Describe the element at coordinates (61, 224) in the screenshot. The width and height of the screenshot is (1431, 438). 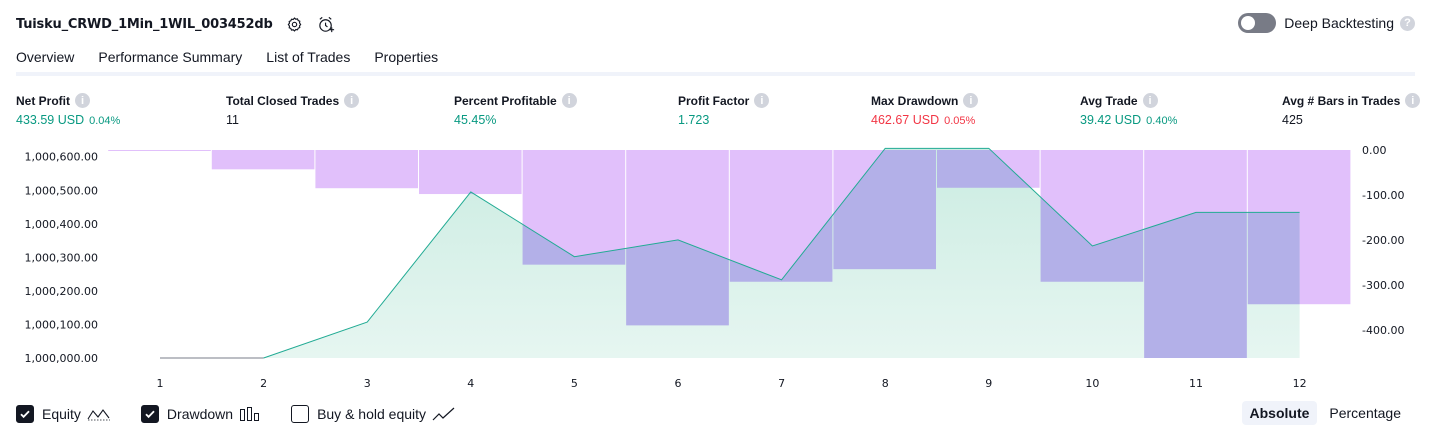
I see `y-left-tick-label: 1,000,400.00` at that location.